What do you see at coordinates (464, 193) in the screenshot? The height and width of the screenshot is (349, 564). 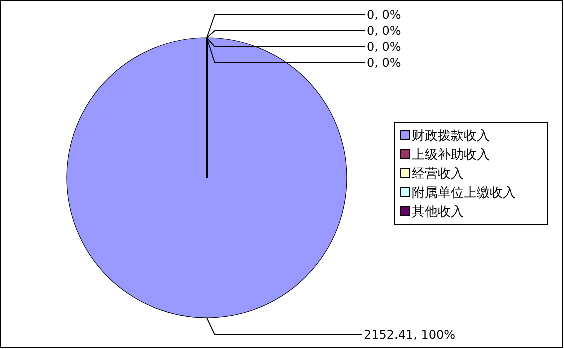 I see `legend-label: 附属单位上缴收入` at bounding box center [464, 193].